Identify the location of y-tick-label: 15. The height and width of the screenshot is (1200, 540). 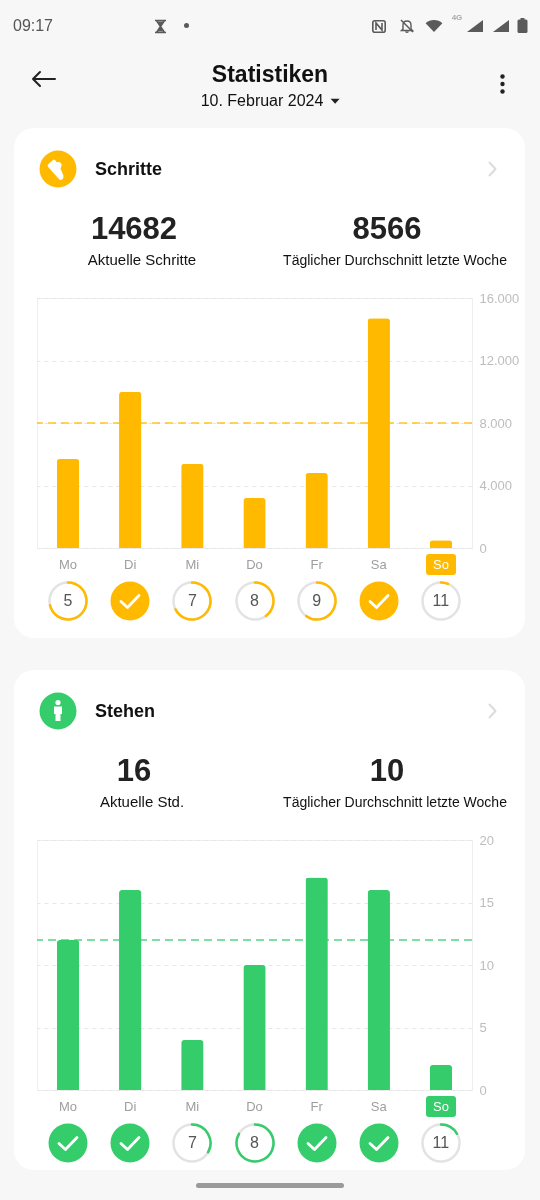
(486, 902).